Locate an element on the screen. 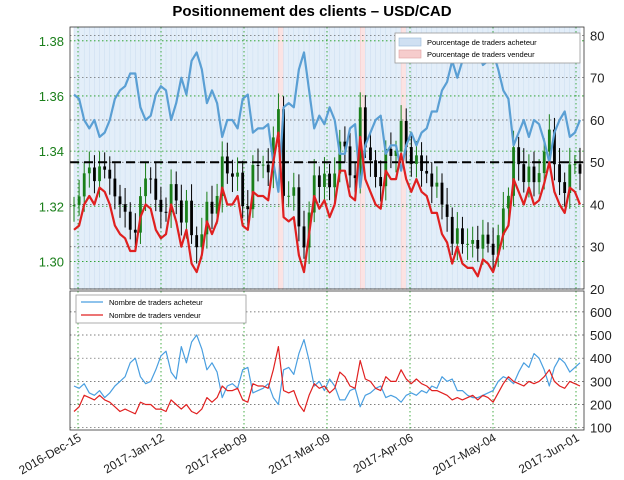  tick-label-x: 2017-Mar-09 is located at coordinates (299, 453).